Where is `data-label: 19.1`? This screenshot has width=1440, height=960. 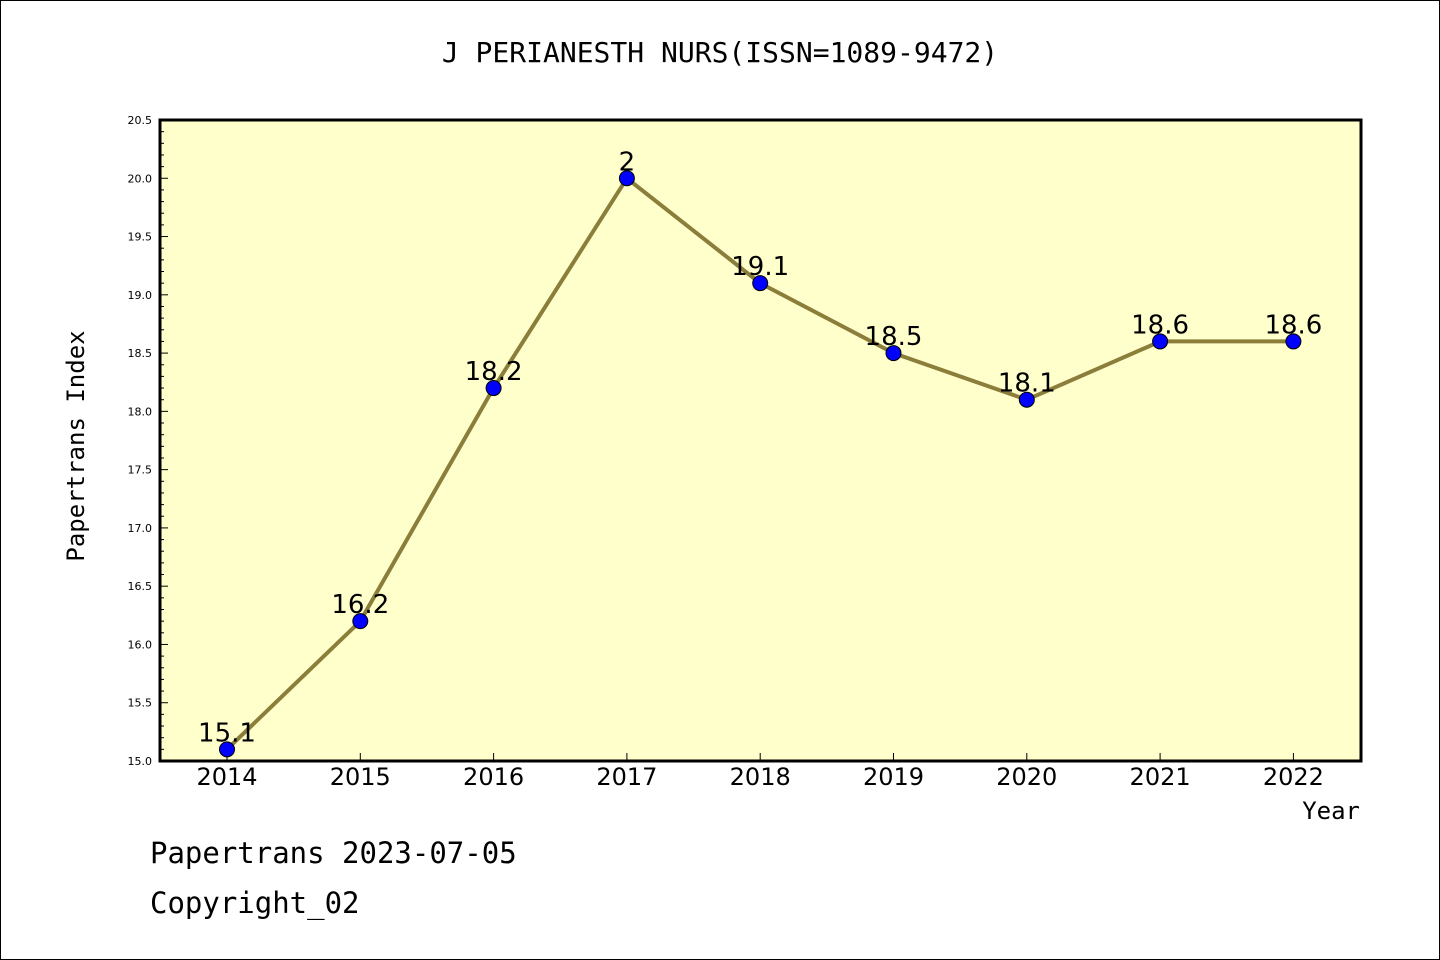
data-label: 19.1 is located at coordinates (760, 267).